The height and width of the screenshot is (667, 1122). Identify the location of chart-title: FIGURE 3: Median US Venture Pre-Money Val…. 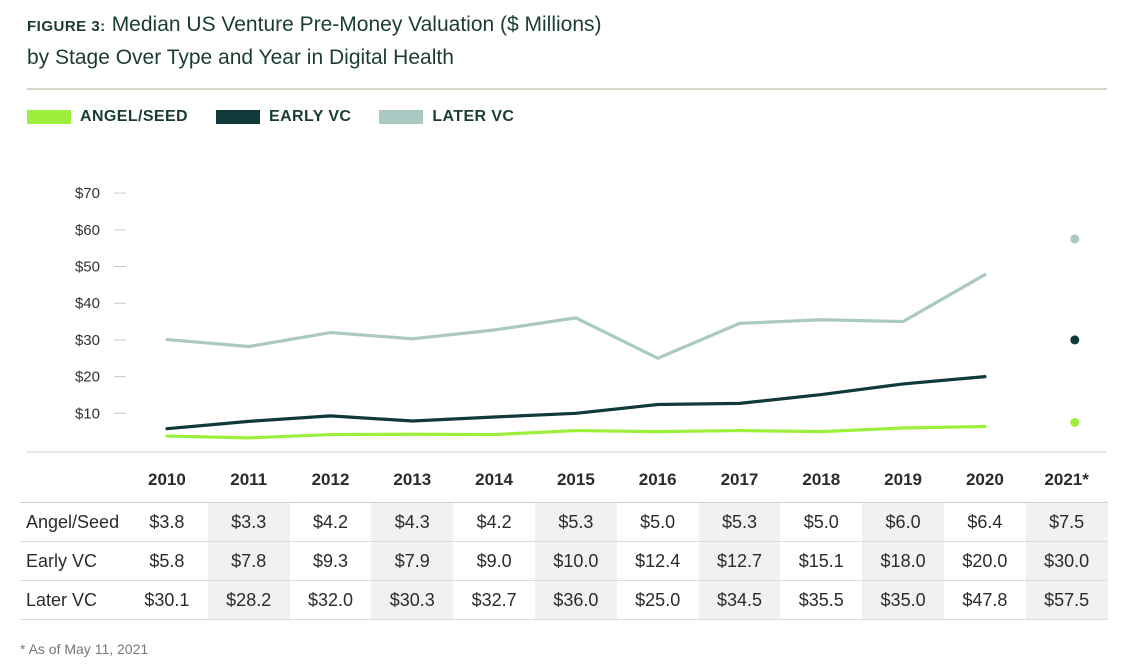
(314, 41).